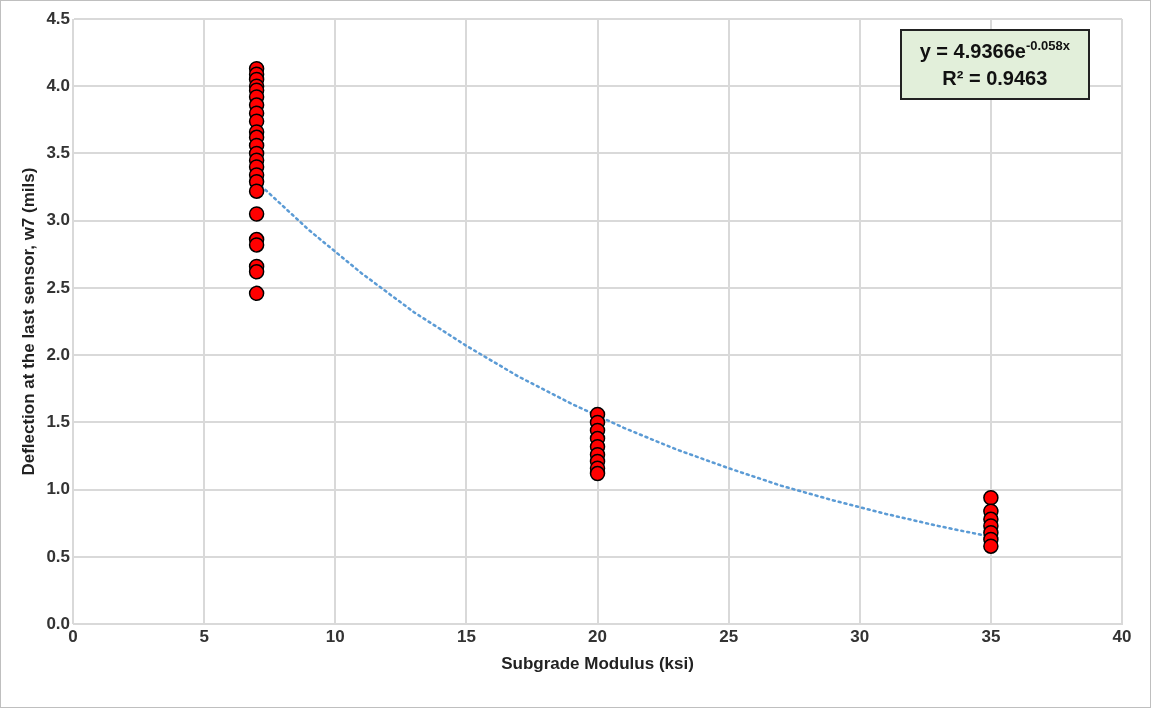 Image resolution: width=1151 pixels, height=708 pixels. Describe the element at coordinates (58, 287) in the screenshot. I see `y-tick-label: 2.5` at that location.